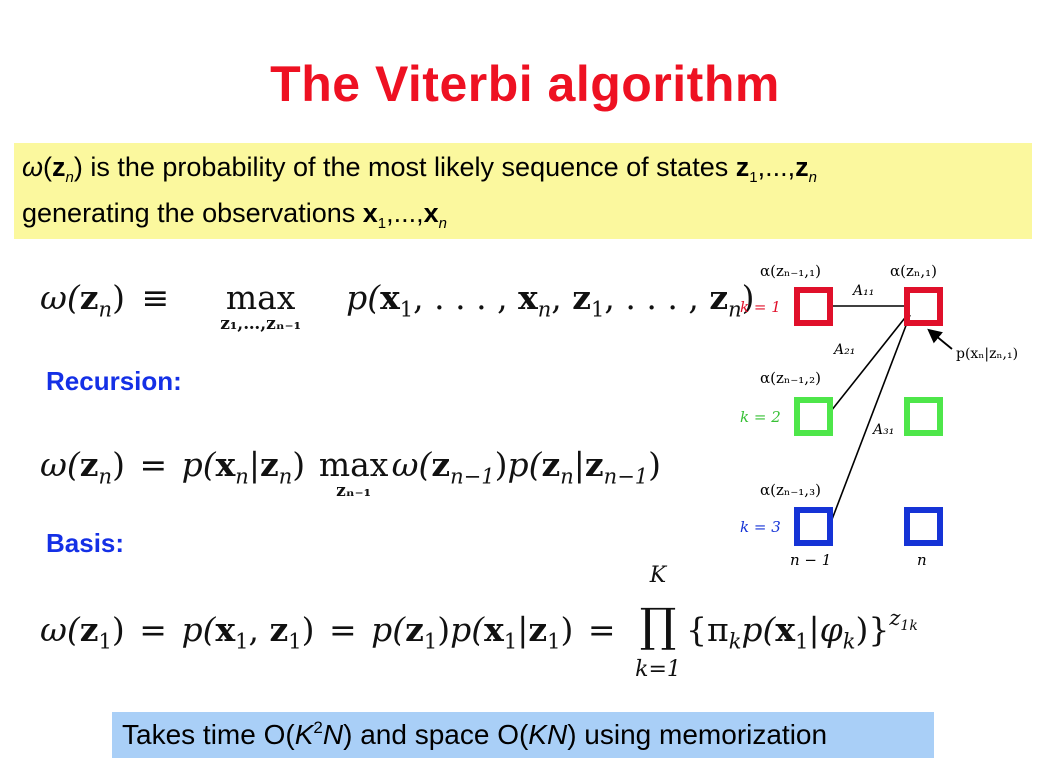  What do you see at coordinates (790, 490) in the screenshot?
I see `alpha-n1-3-label: α(zₙ₋₁,₃)` at bounding box center [790, 490].